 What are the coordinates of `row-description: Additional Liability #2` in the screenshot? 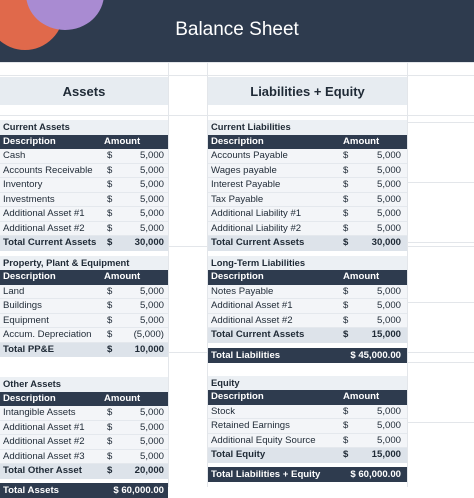 It's located at (256, 228).